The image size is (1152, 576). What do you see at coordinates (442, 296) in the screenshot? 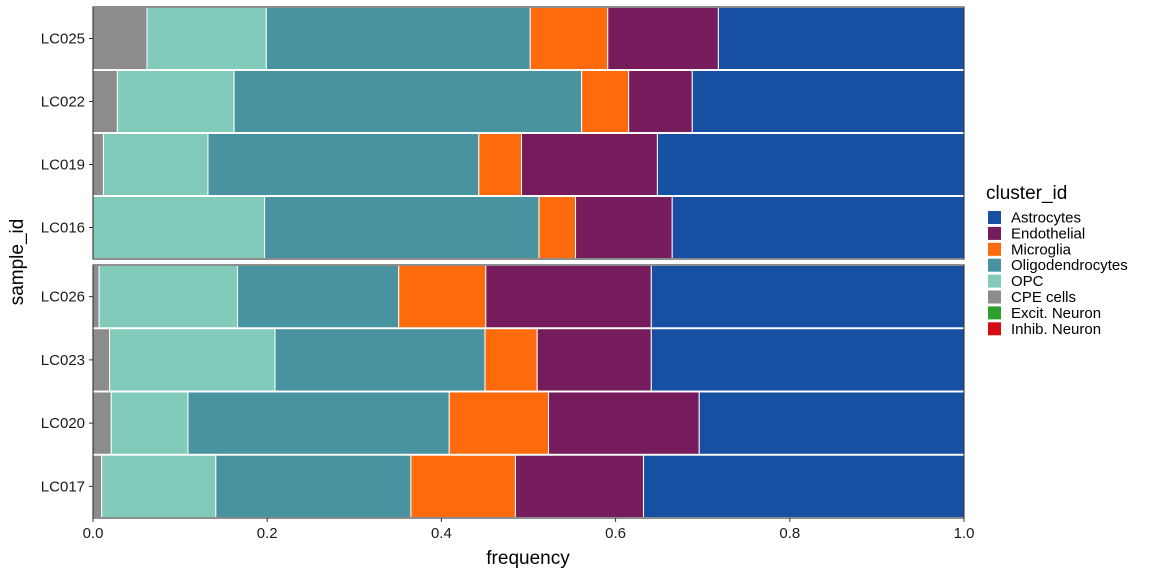
I see `segment-lc026-microglia` at bounding box center [442, 296].